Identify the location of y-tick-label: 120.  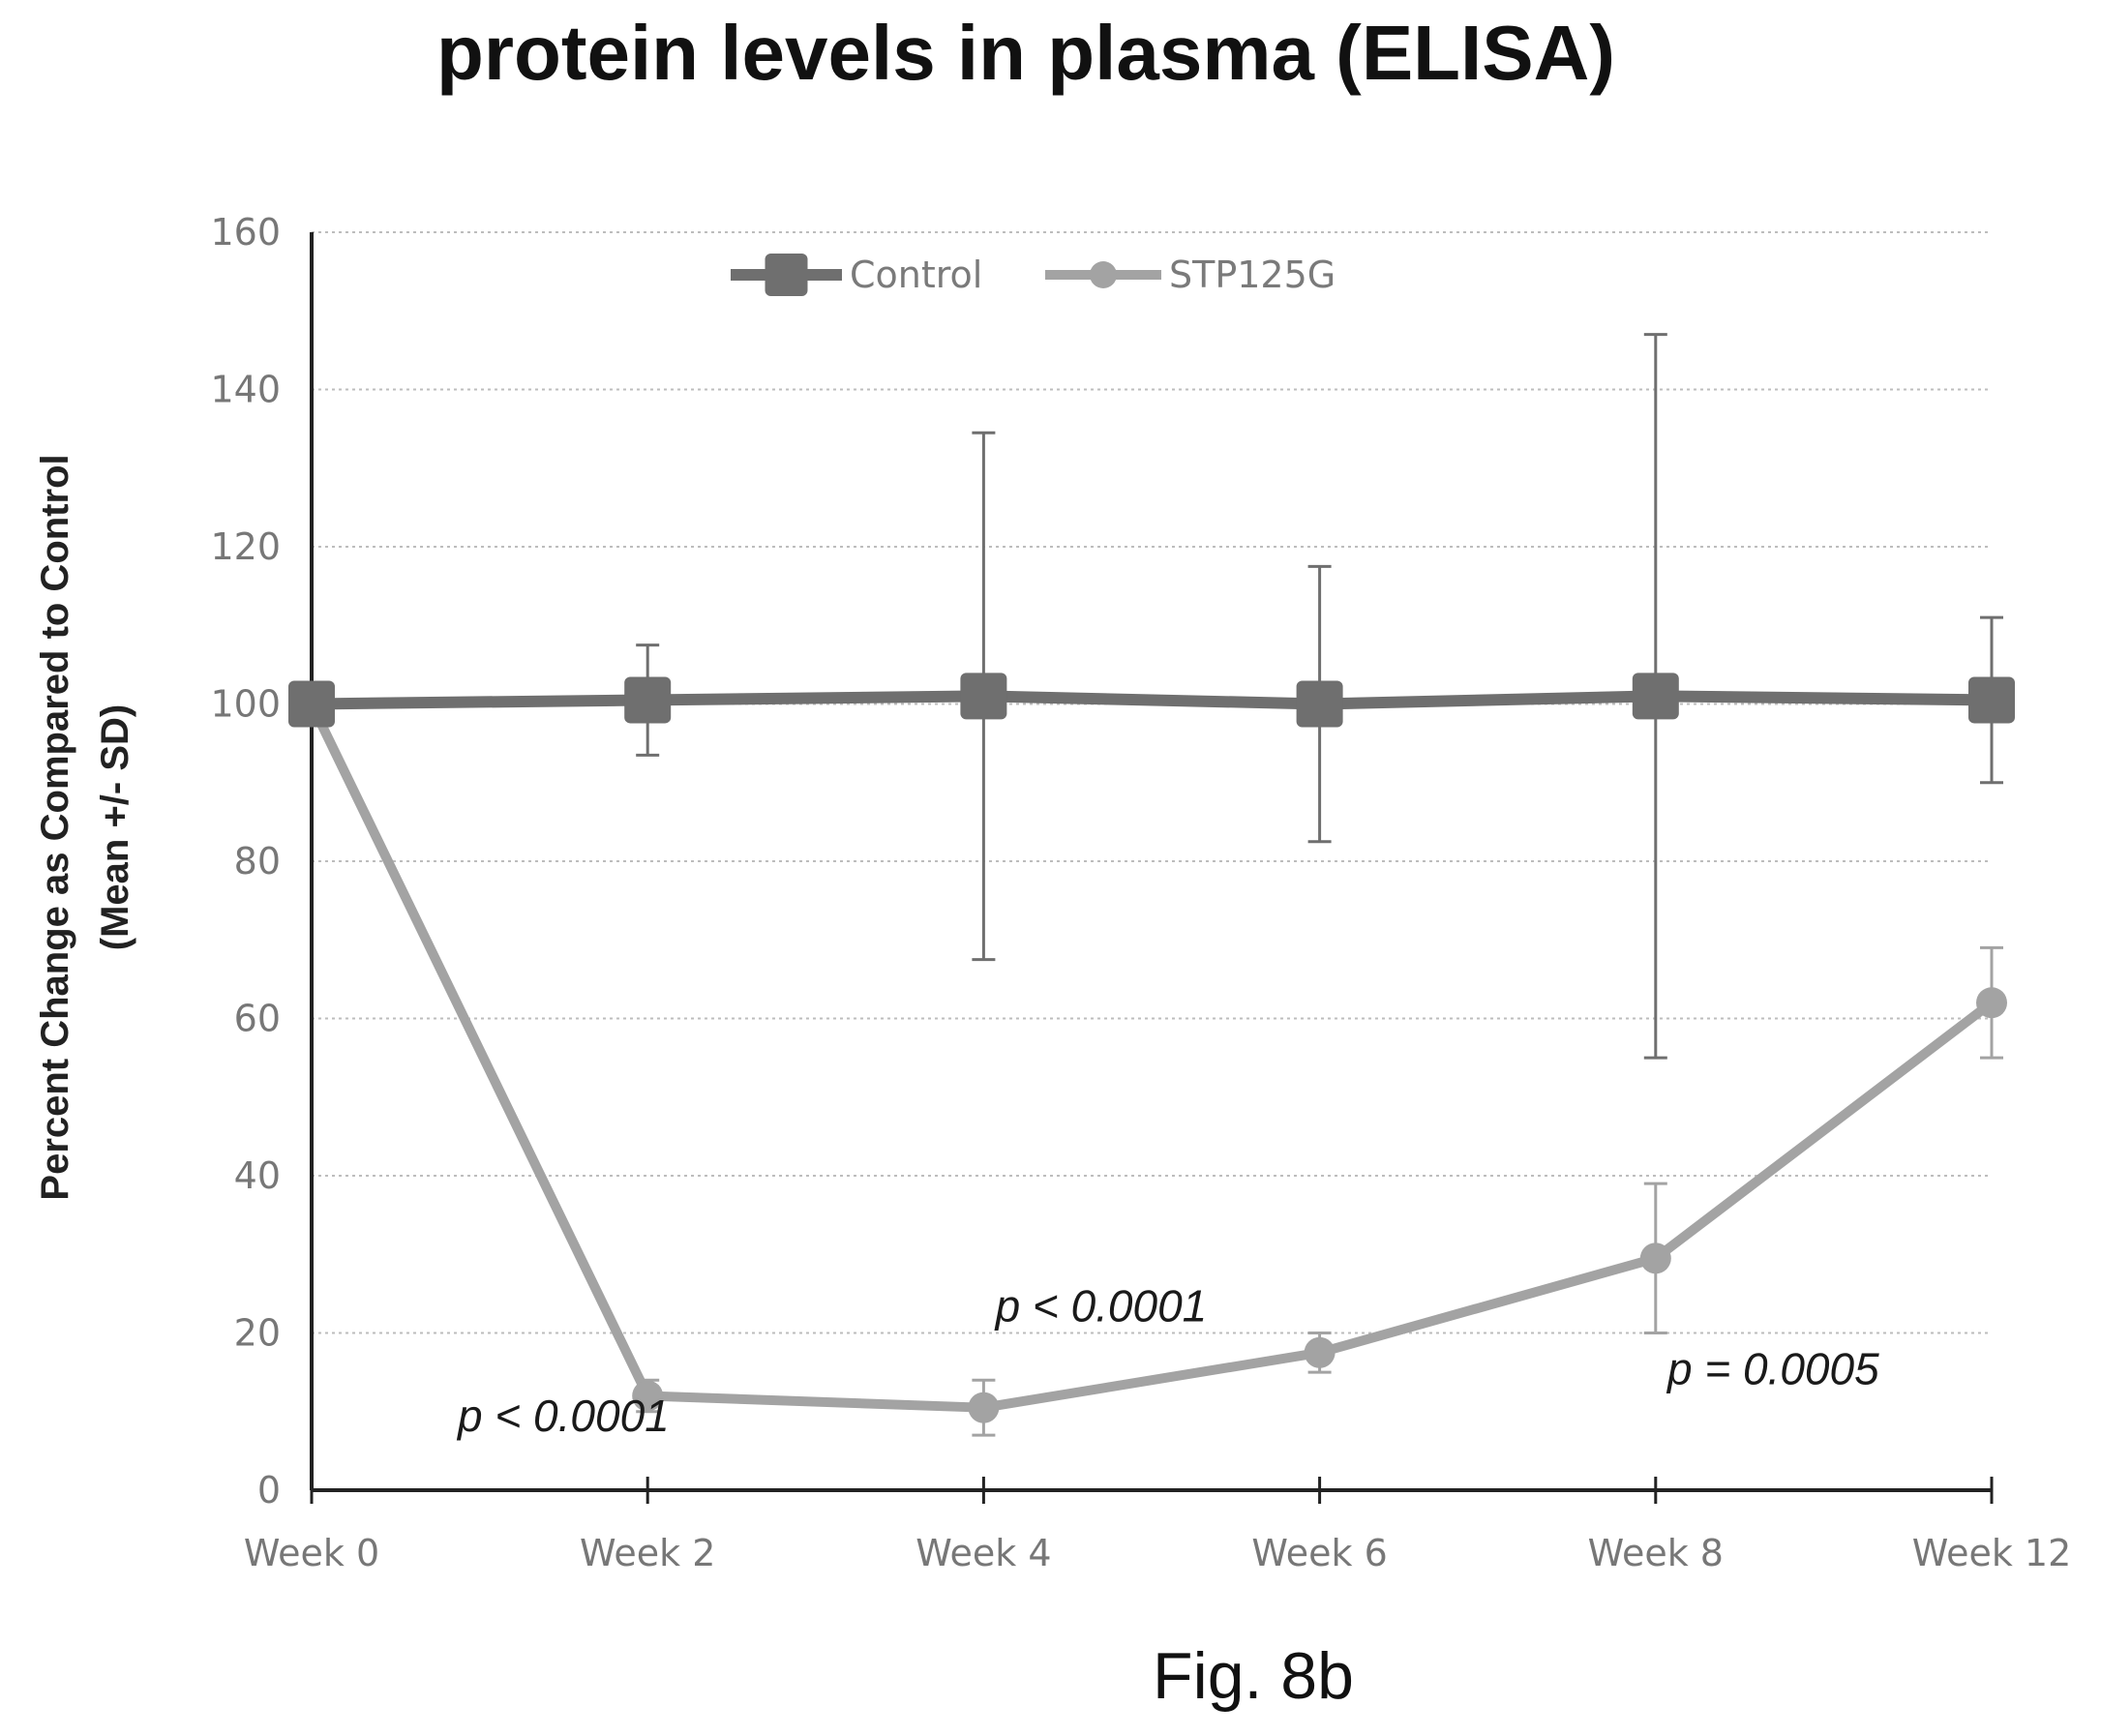
(245, 546).